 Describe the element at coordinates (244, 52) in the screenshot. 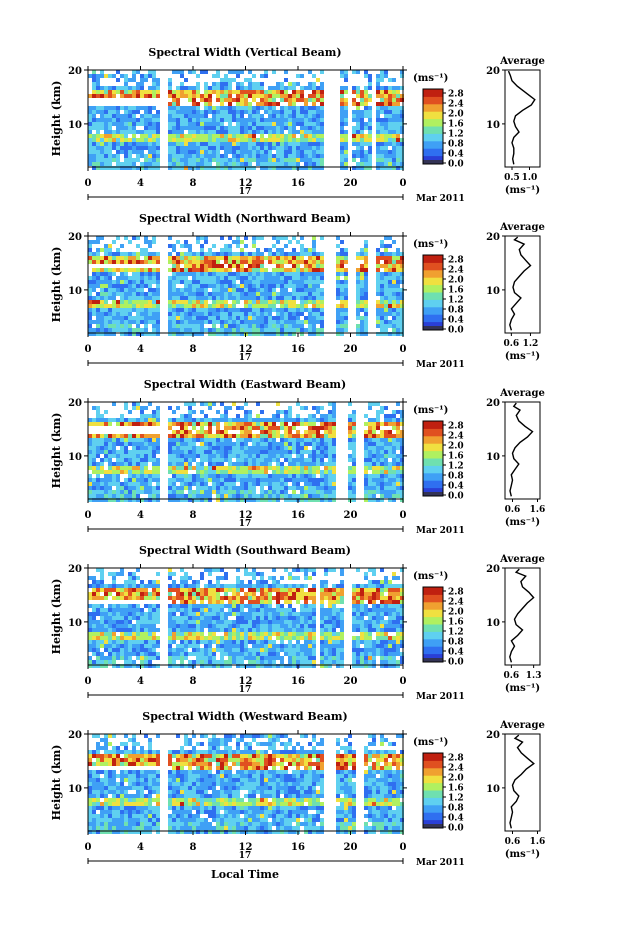

I see `panel-title: Spectral Width (Vertical Beam)` at that location.